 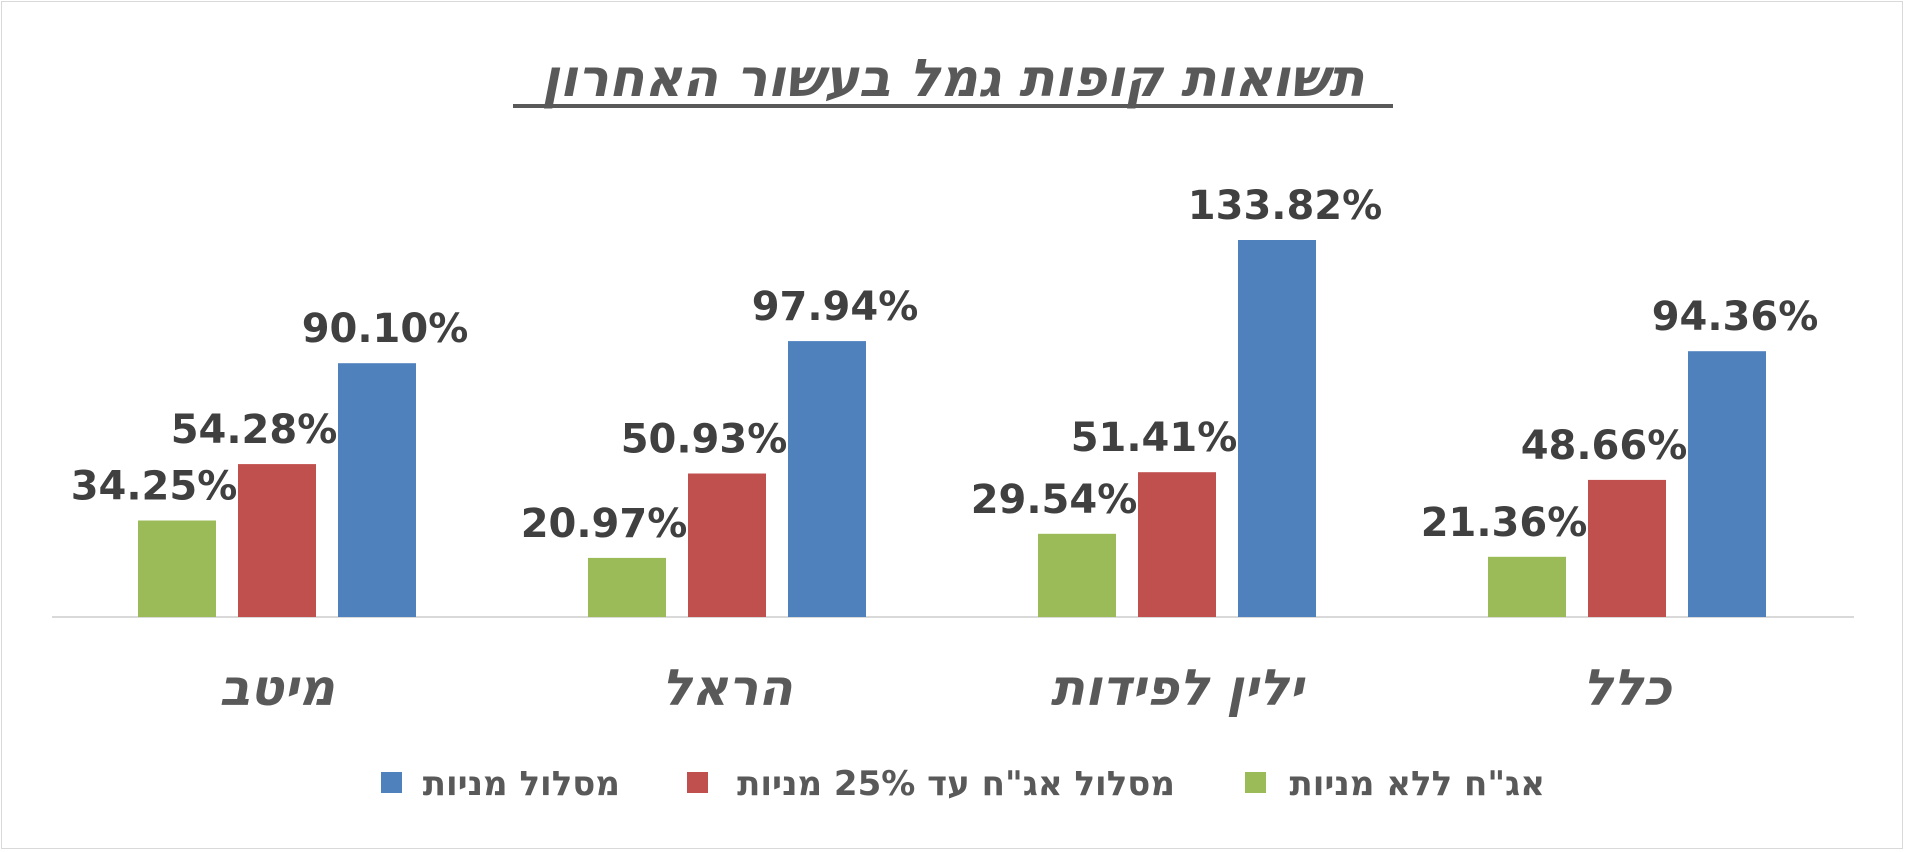 I want to click on legend-label-3: מסלול מניות, so click(x=521, y=784).